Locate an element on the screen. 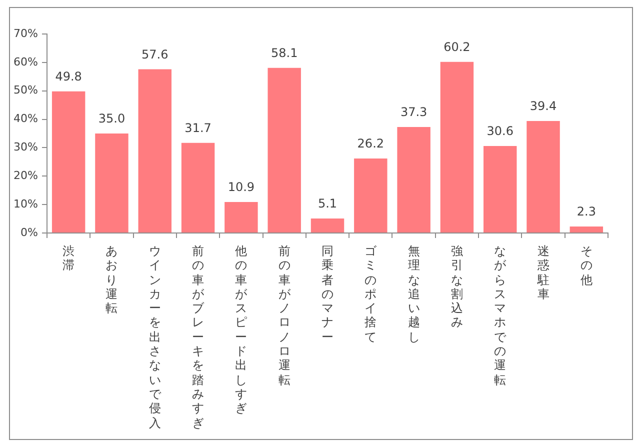 The height and width of the screenshot is (447, 640). data-label: 10.9 is located at coordinates (241, 187).